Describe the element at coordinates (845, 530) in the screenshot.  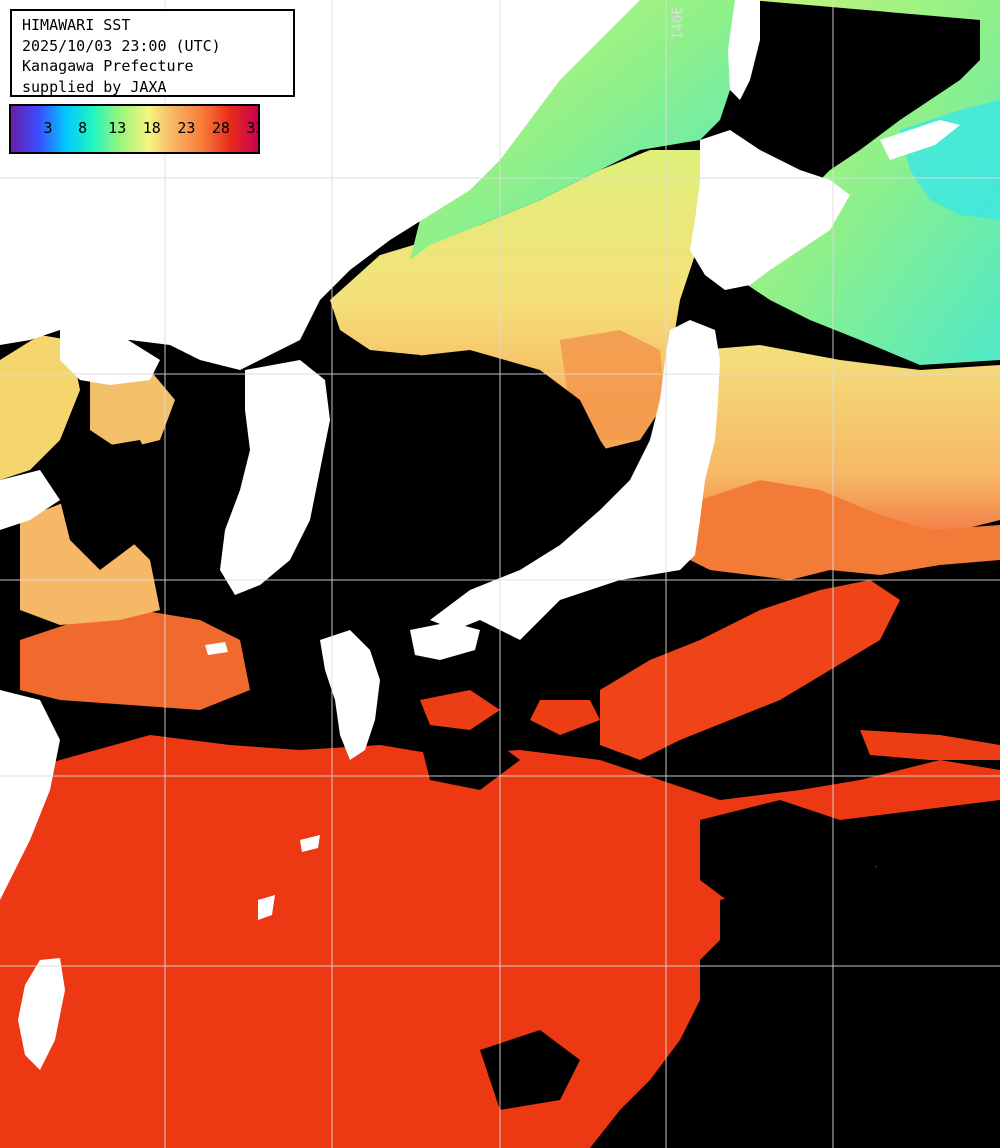
I see `pacific-orange-band` at that location.